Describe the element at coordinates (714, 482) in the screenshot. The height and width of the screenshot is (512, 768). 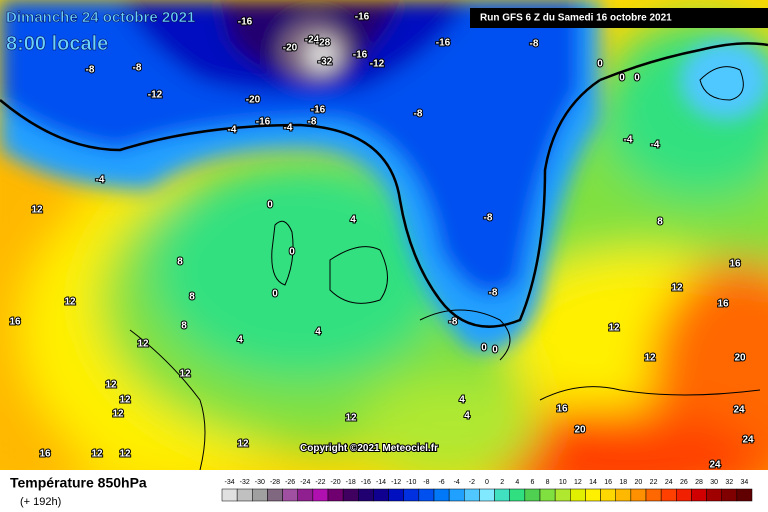
I see `scale-label: 30` at that location.